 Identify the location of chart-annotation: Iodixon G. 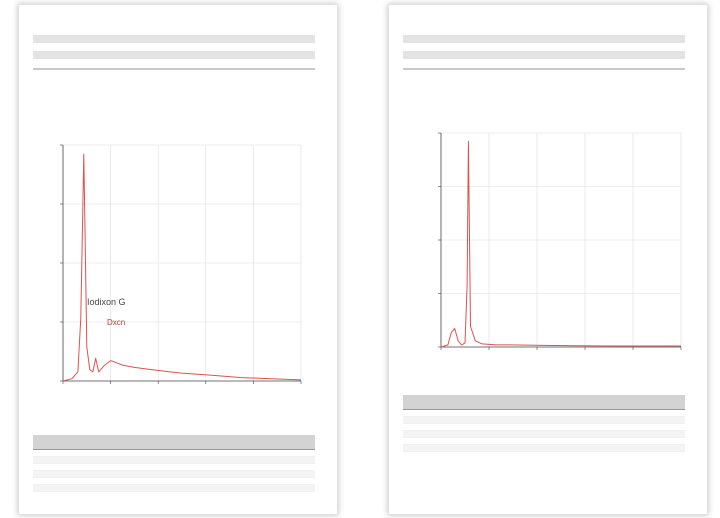
(106, 302).